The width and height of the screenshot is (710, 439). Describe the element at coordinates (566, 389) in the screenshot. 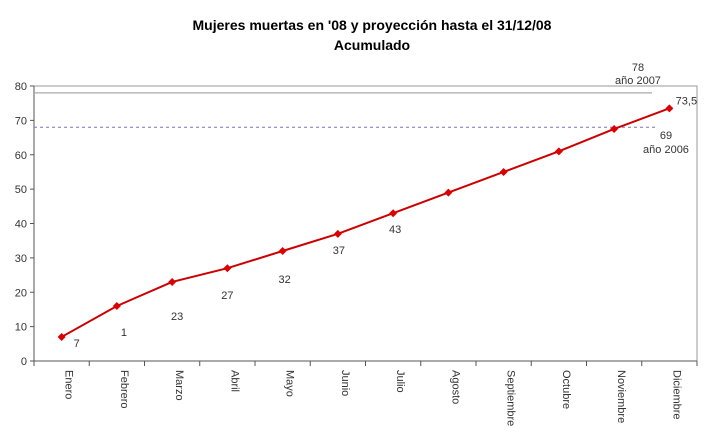

I see `x-tick-label: Octubre` at that location.